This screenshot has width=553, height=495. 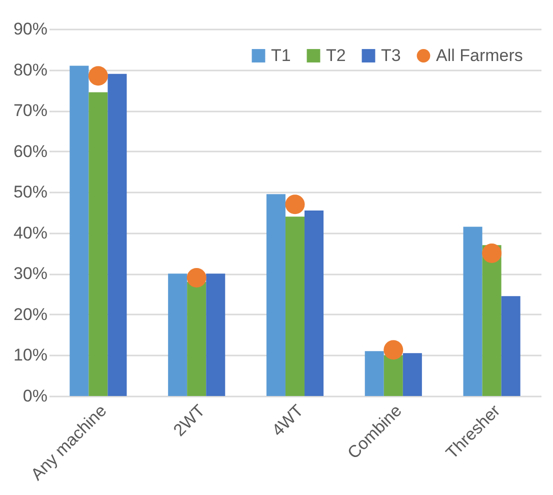 What do you see at coordinates (479, 55) in the screenshot?
I see `legend-label: All Farmers` at bounding box center [479, 55].